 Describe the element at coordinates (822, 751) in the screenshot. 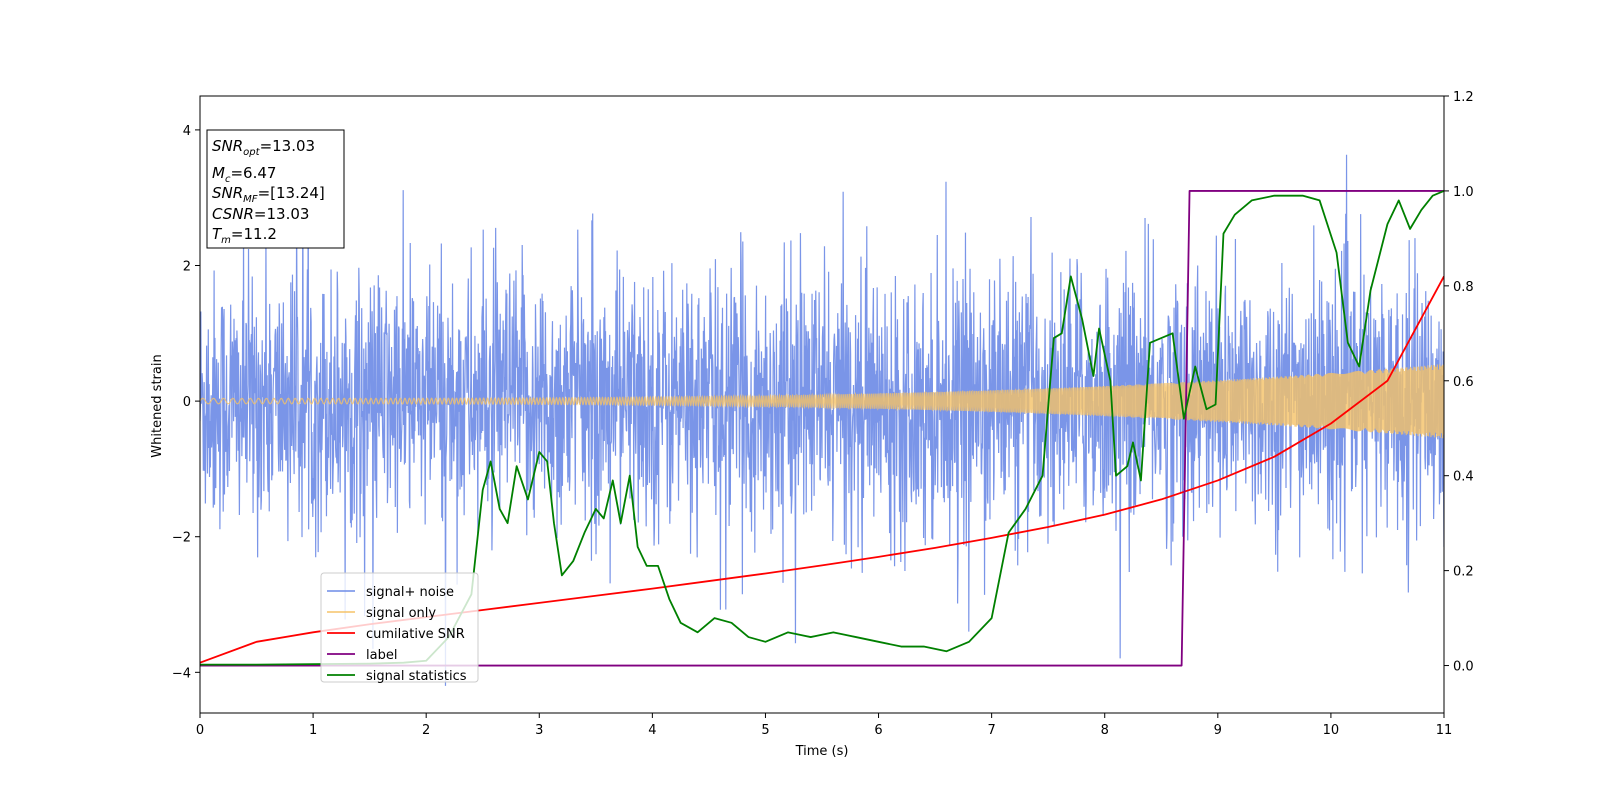

I see `x-axis-label: Time (s)` at that location.